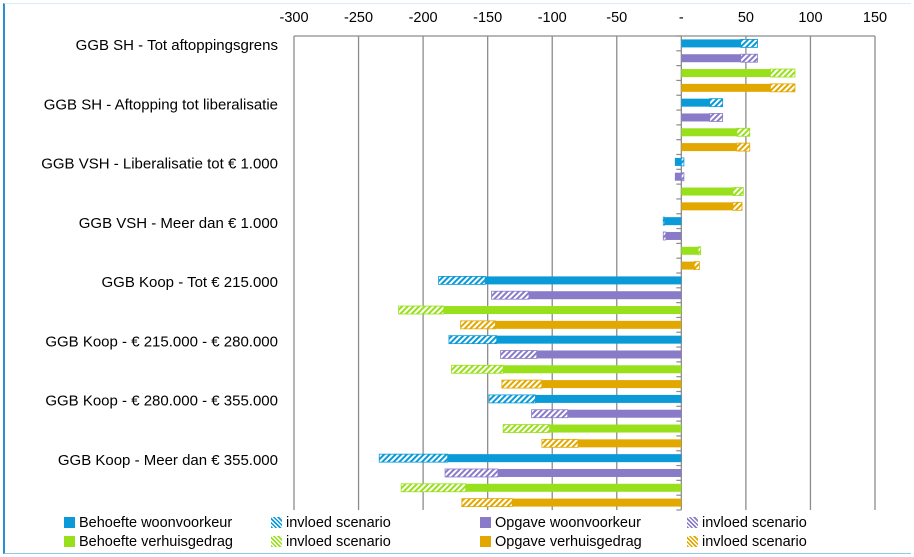 The width and height of the screenshot is (914, 557). What do you see at coordinates (810, 18) in the screenshot?
I see `x-tick-label: 100` at bounding box center [810, 18].